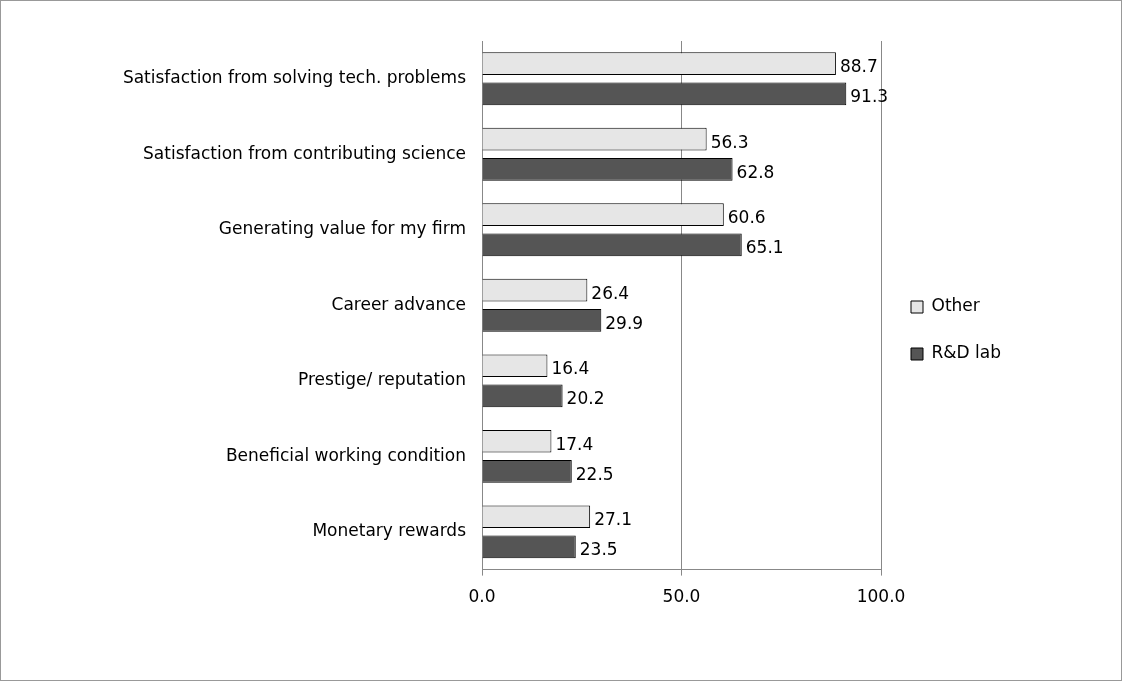  I want to click on data-label: 62.8, so click(755, 171).